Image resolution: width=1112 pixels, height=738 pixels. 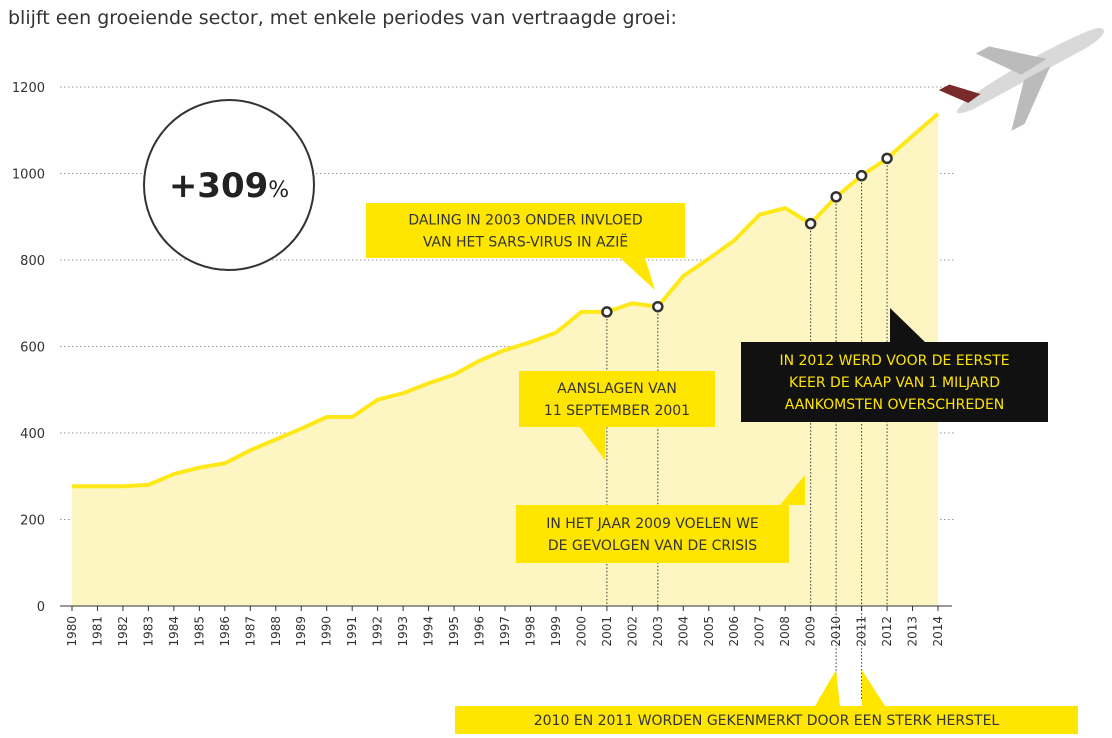 I want to click on x-tick-label: 1983, so click(x=148, y=631).